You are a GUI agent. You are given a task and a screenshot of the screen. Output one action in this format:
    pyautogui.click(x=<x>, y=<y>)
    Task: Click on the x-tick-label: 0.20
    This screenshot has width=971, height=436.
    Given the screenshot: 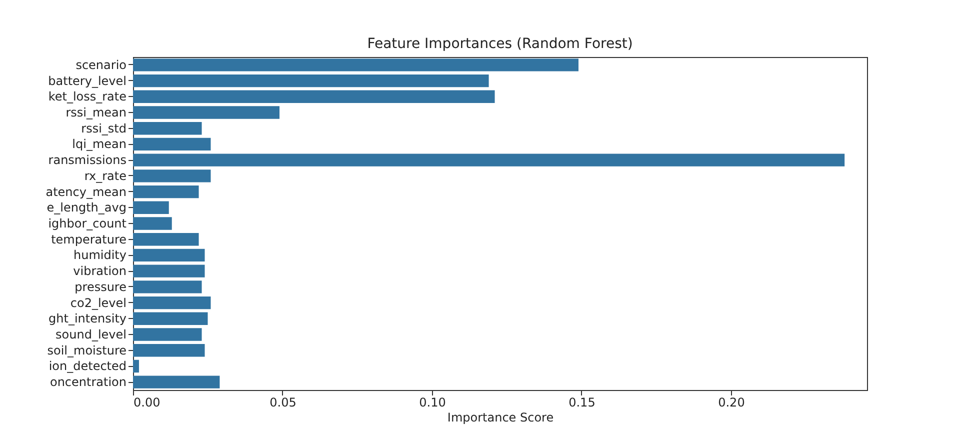 What is the action you would take?
    pyautogui.click(x=731, y=403)
    